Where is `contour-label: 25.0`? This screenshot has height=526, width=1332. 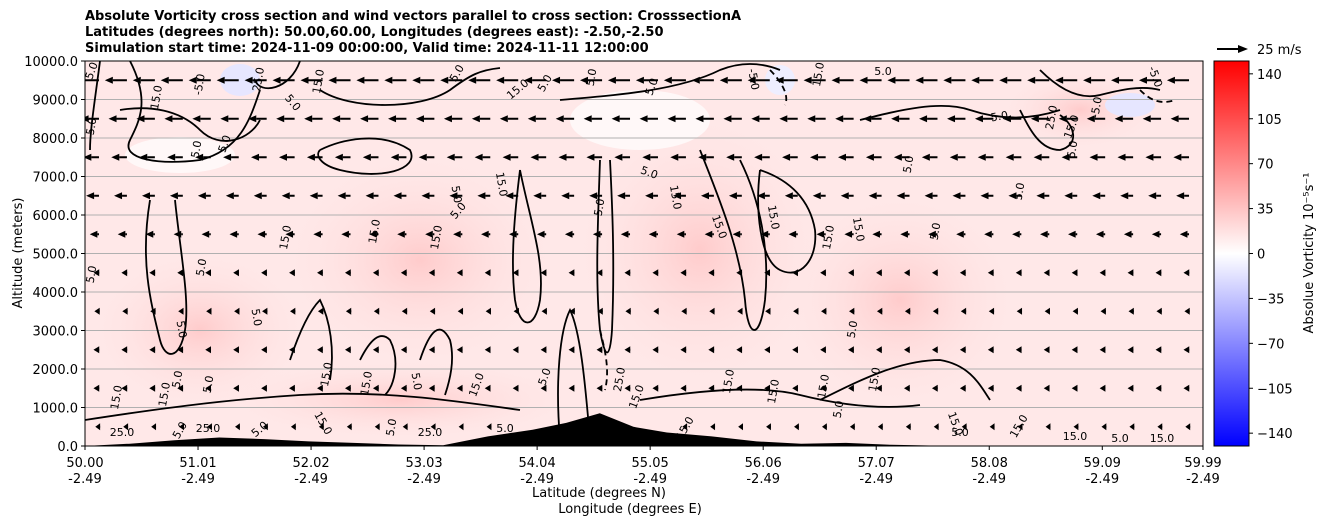
contour-label: 25.0 is located at coordinates (619, 379).